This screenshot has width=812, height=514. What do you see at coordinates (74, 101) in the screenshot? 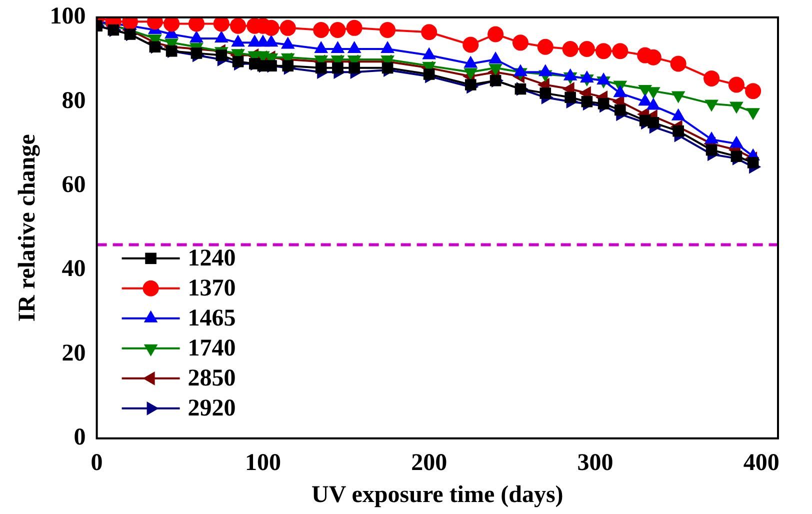
I see `y-tick-label: 80` at bounding box center [74, 101].